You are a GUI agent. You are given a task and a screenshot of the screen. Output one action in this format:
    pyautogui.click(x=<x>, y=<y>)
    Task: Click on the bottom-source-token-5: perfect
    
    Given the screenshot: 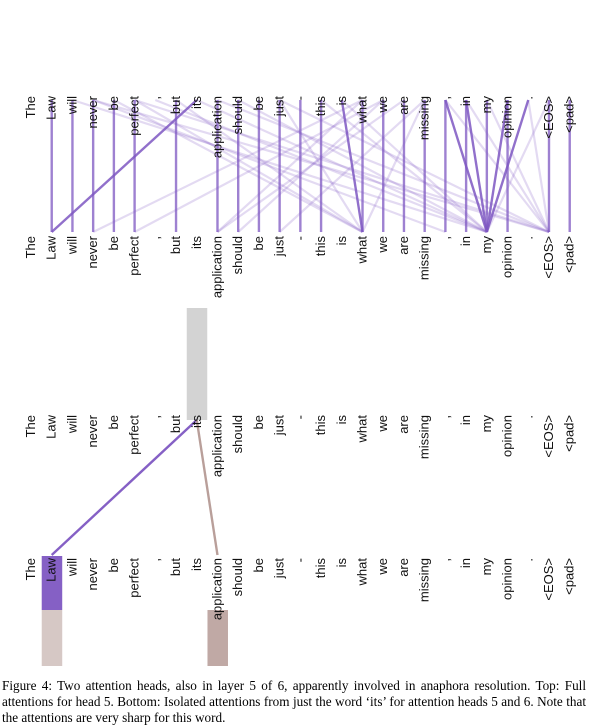 What is the action you would take?
    pyautogui.click(x=134, y=435)
    